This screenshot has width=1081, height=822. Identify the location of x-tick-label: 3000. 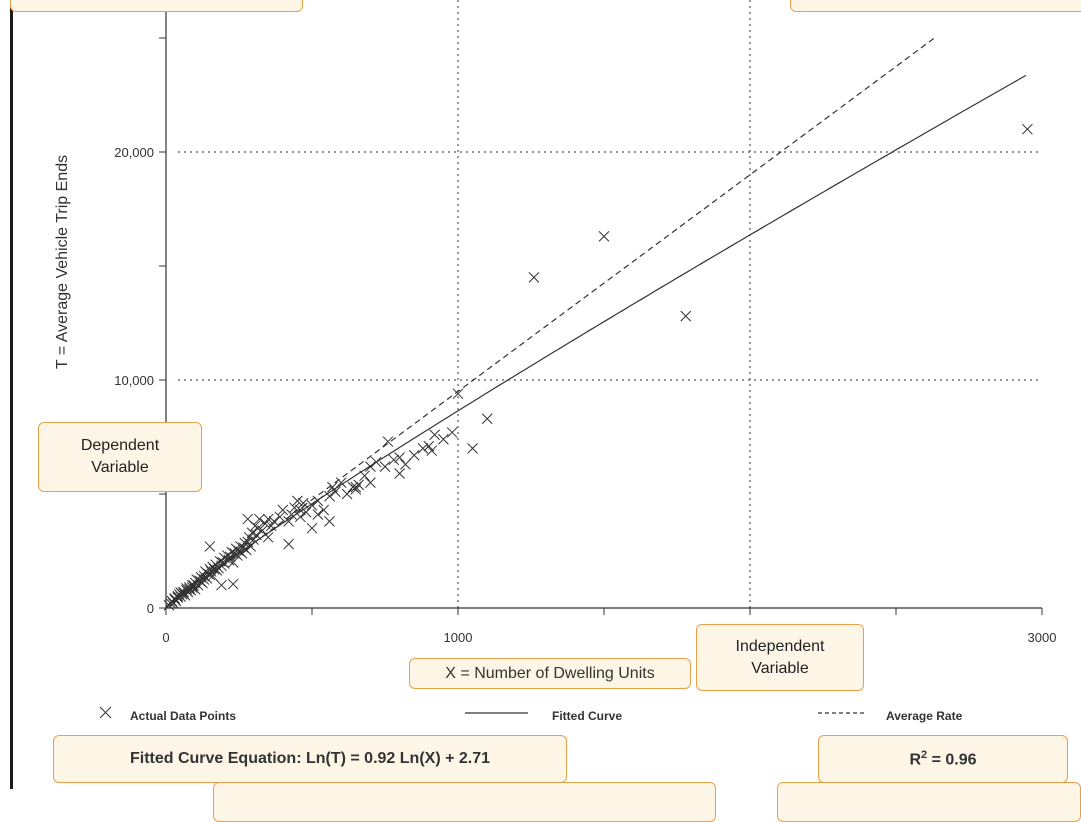
(1042, 637).